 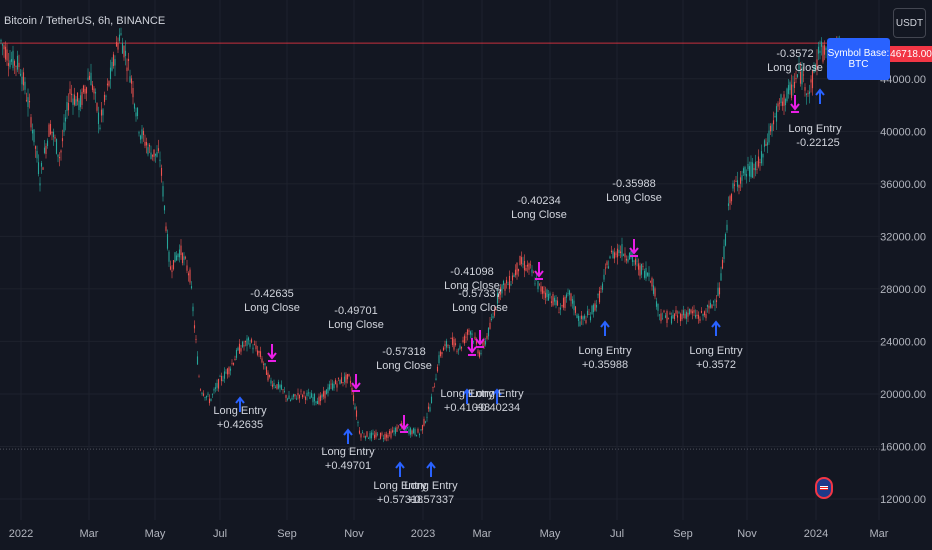 I want to click on x-tick-label: Mar, so click(x=879, y=534).